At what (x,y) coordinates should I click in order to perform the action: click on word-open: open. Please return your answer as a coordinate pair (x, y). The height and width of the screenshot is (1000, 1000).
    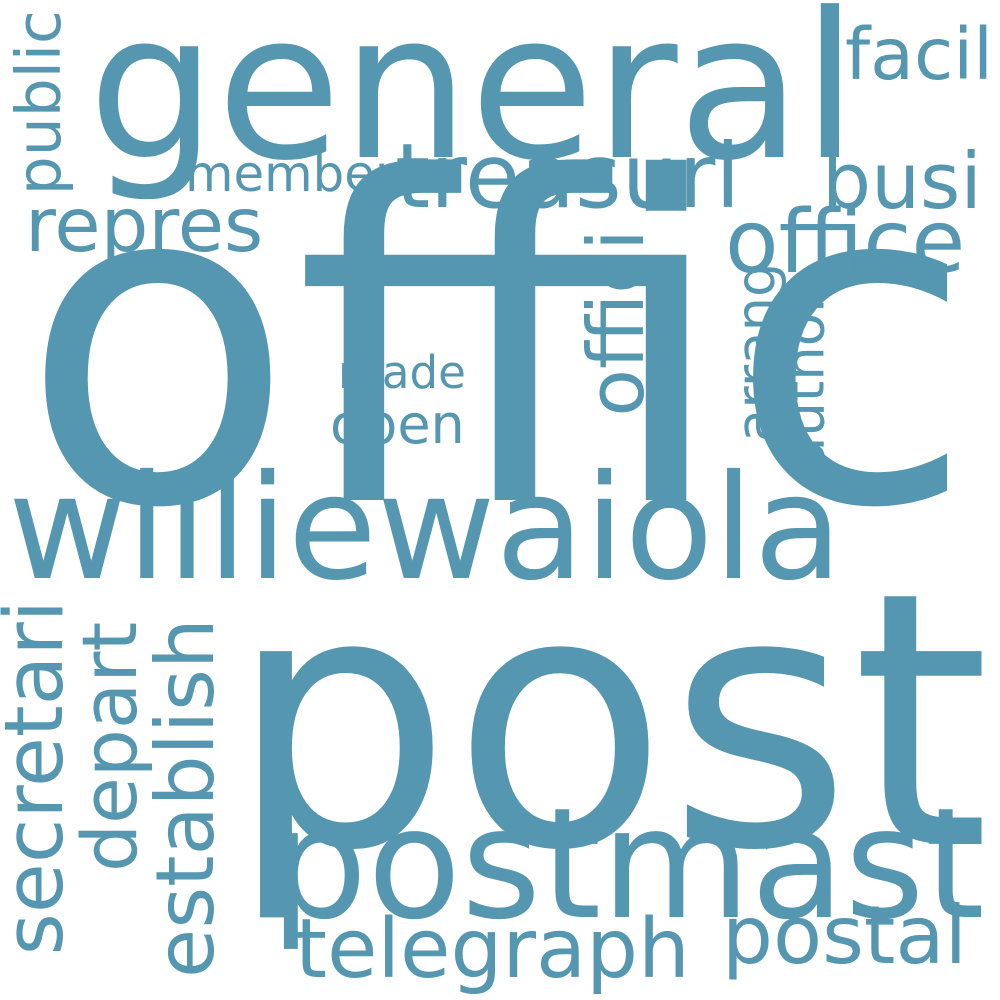
    Looking at the image, I should click on (397, 424).